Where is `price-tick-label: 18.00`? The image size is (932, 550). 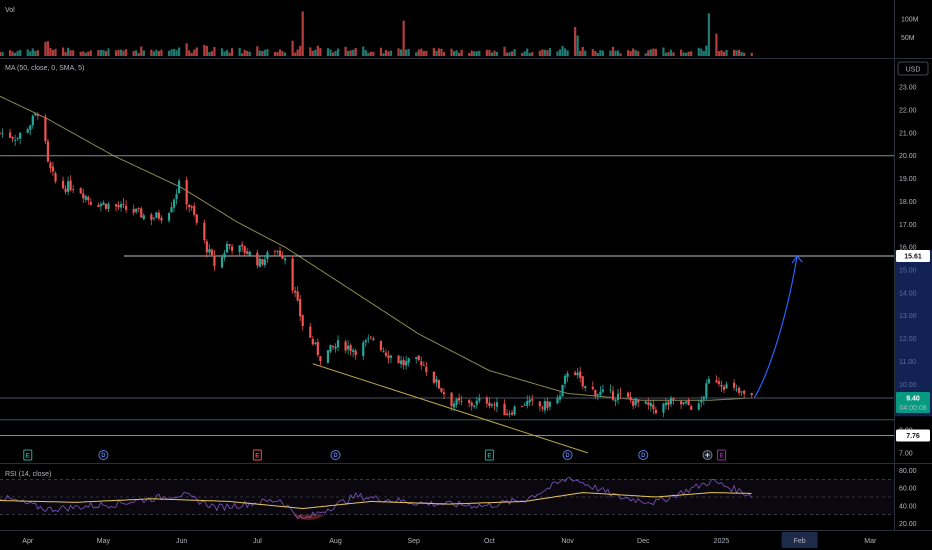
price-tick-label: 18.00 is located at coordinates (908, 202).